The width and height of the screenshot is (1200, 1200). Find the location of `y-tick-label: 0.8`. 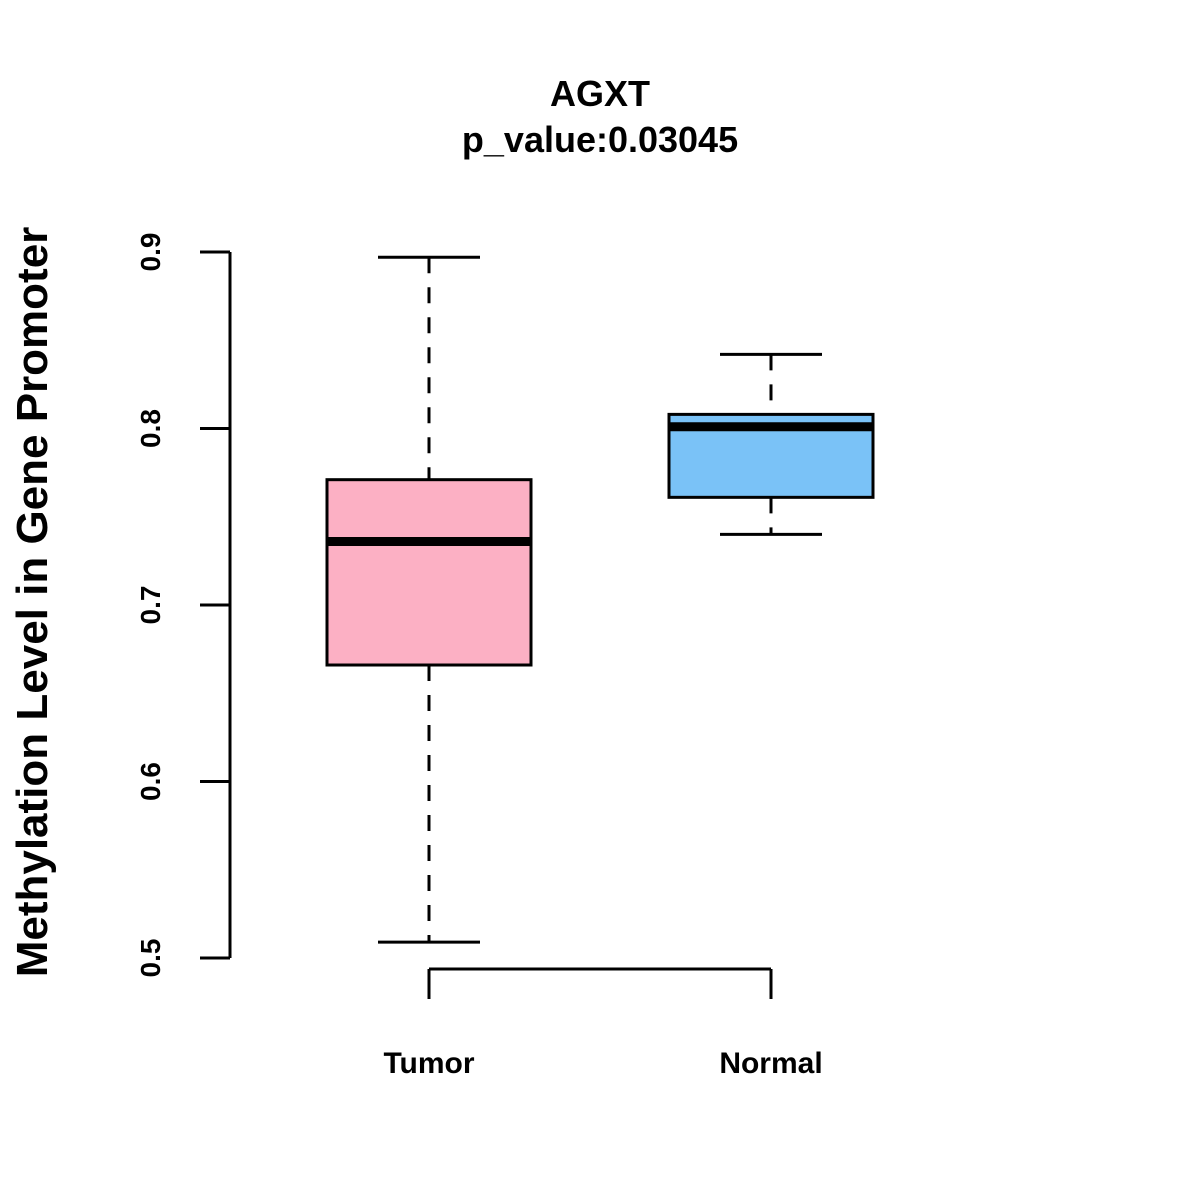

y-tick-label: 0.8 is located at coordinates (150, 428).